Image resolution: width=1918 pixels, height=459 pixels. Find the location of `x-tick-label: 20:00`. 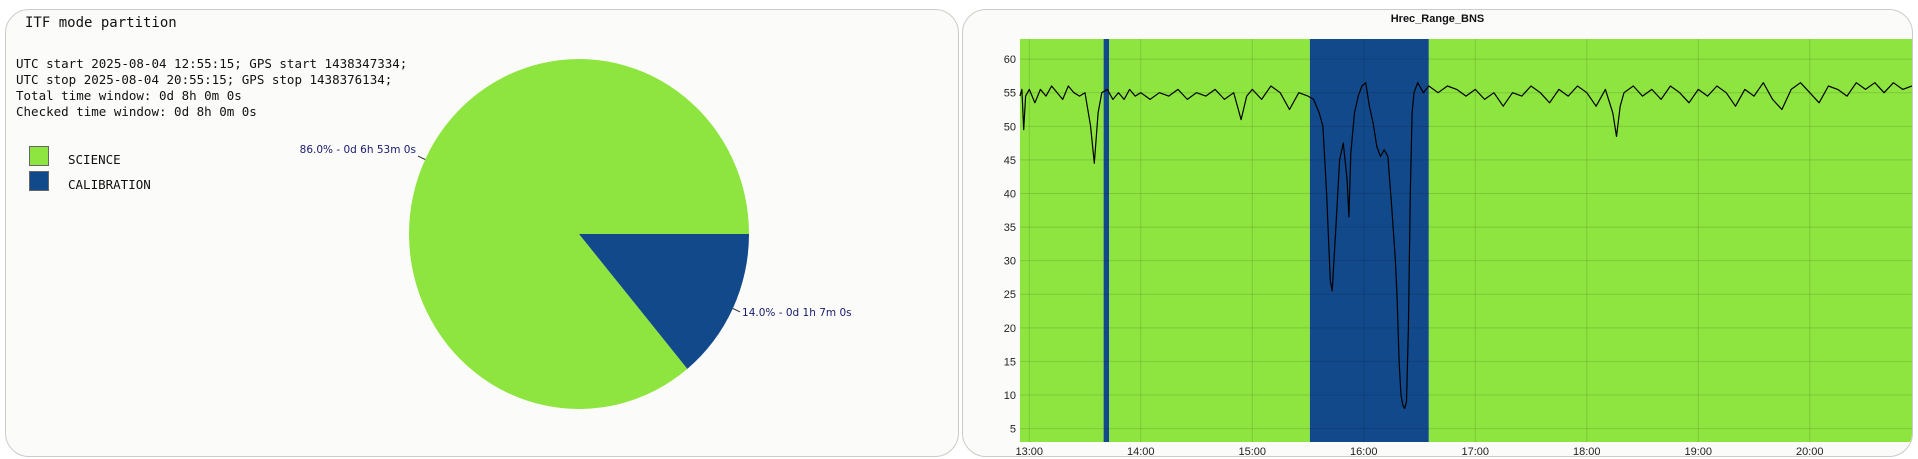

x-tick-label: 20:00 is located at coordinates (1810, 451).